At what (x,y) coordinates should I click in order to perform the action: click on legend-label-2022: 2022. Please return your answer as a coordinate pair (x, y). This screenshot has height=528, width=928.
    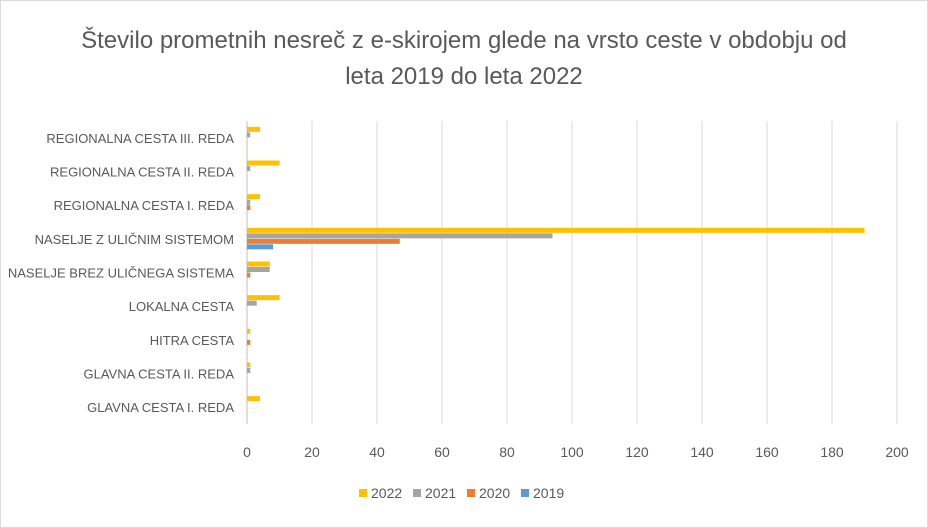
    Looking at the image, I should click on (386, 493).